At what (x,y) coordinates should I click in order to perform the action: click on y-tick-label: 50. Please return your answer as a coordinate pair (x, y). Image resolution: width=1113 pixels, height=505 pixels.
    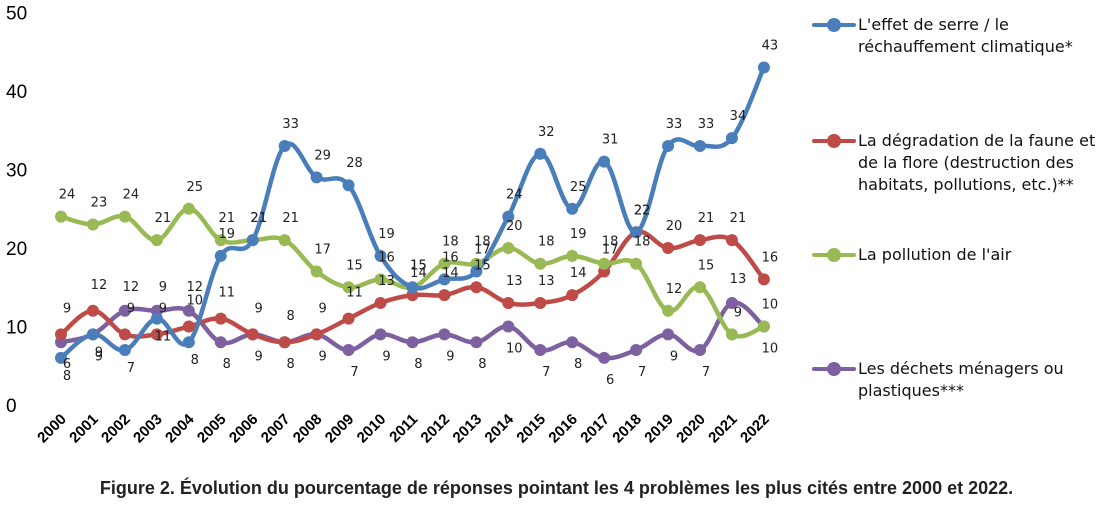
    Looking at the image, I should click on (16, 14).